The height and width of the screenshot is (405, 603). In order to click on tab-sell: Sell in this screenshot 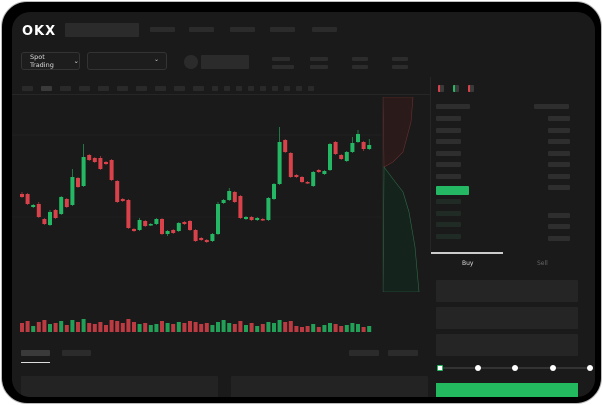, I will do `click(542, 263)`.